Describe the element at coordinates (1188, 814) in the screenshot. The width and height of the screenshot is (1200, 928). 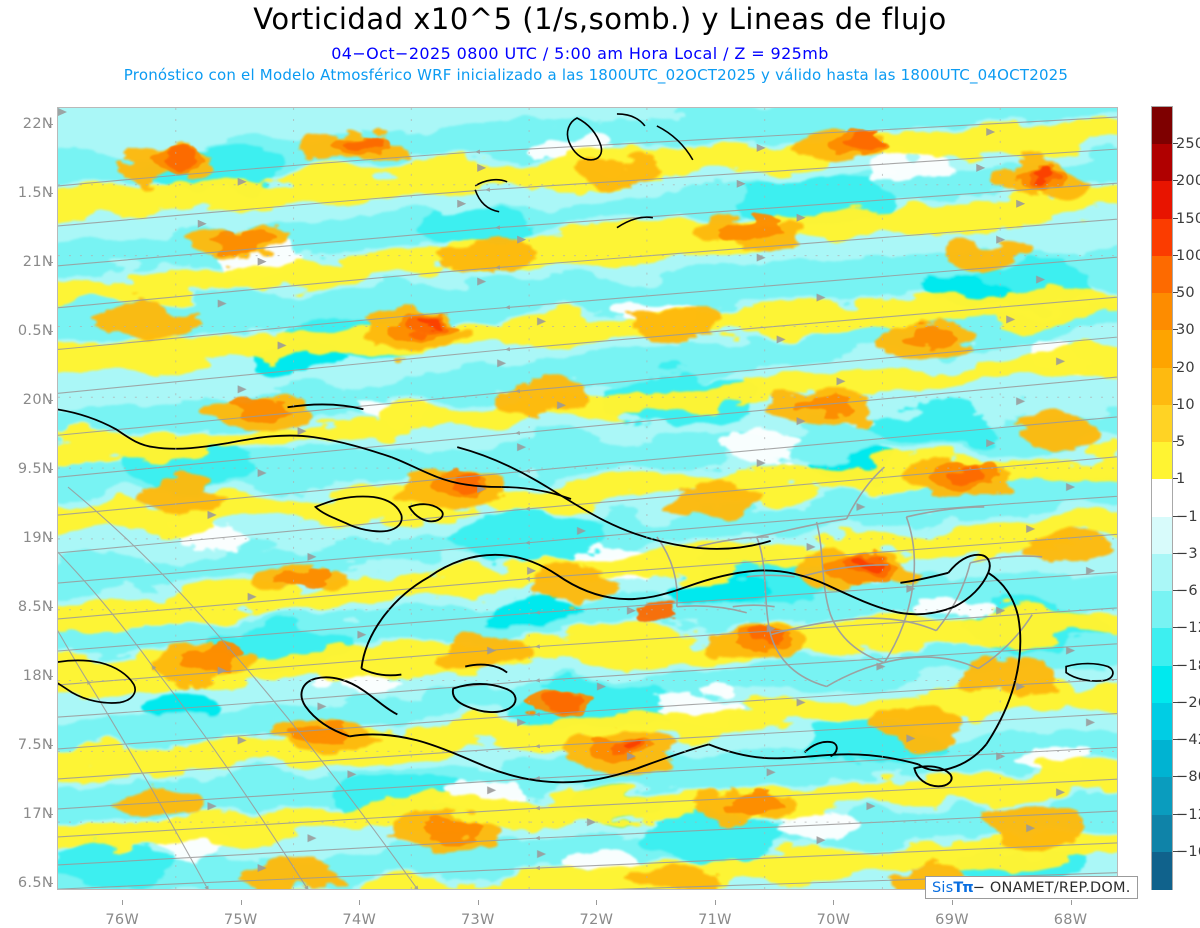
I see `colorbar-tick-label: −120` at that location.